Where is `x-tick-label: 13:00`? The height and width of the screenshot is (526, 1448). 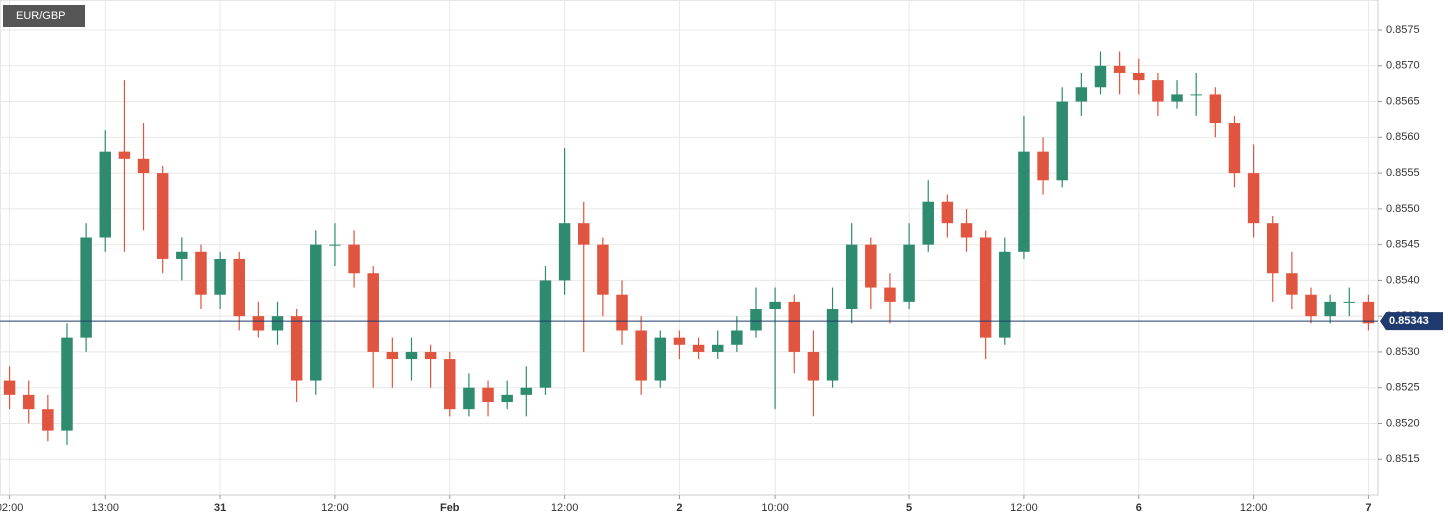 x-tick-label: 13:00 is located at coordinates (105, 508).